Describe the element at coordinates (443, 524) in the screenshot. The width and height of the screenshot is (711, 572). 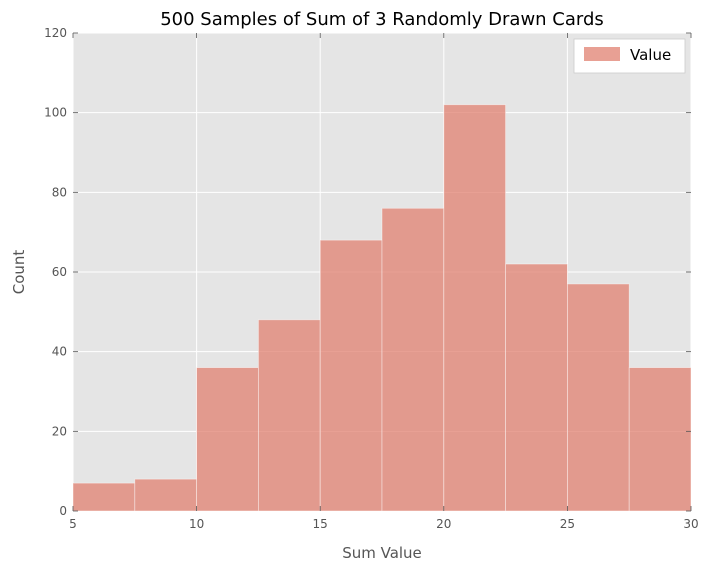
I see `x-tick-label-3: 20` at that location.